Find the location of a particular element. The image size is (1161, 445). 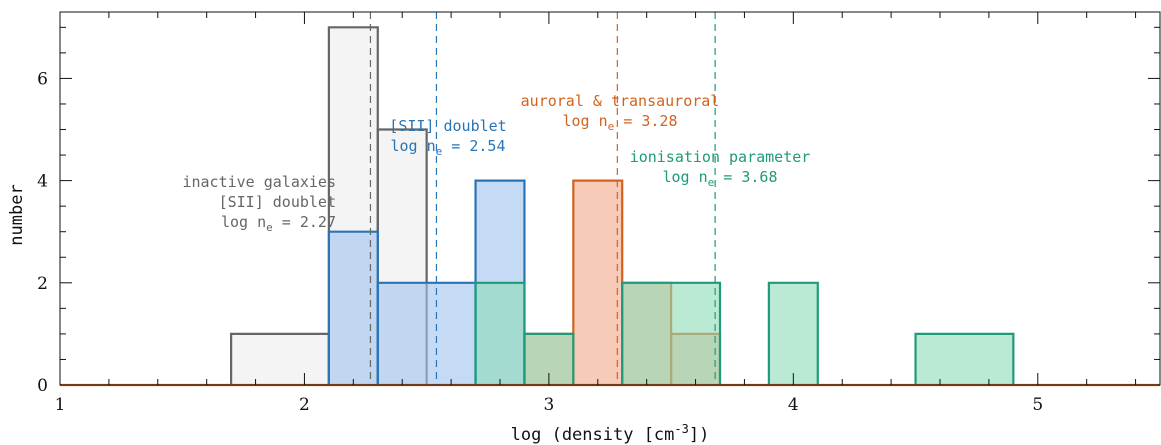

bar-s3-b2 is located at coordinates (671, 333).